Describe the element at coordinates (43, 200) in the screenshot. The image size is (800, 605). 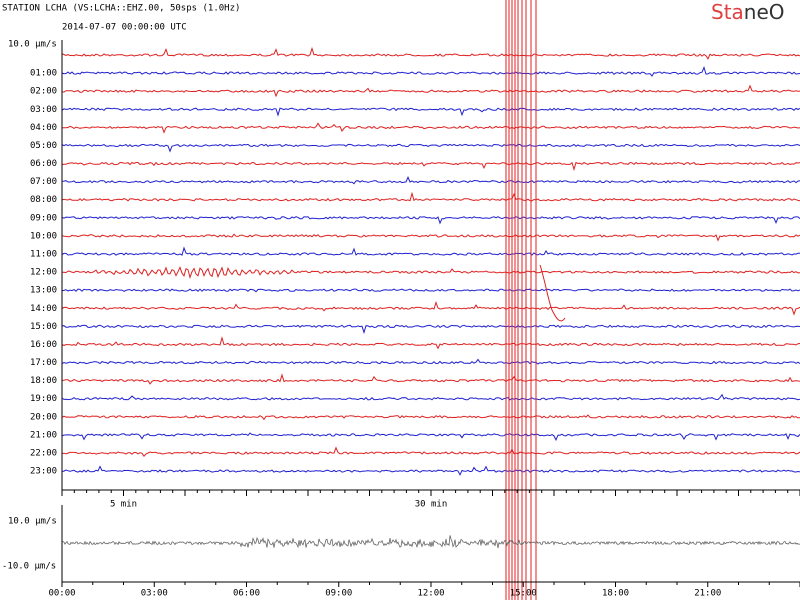
I see `row-label: 08:00` at that location.